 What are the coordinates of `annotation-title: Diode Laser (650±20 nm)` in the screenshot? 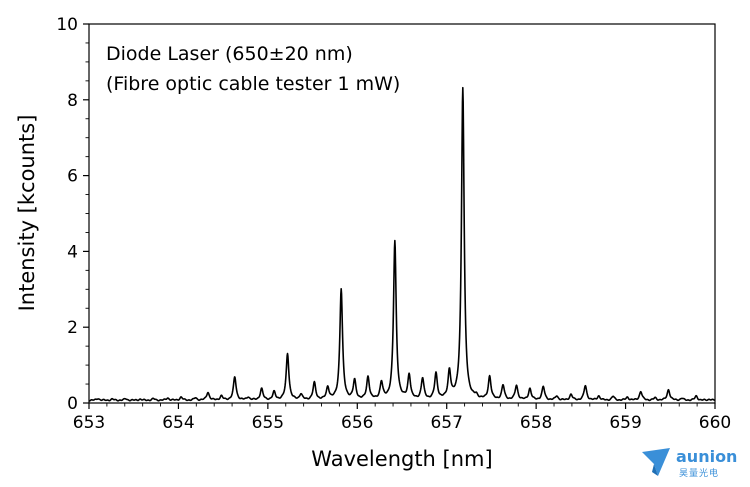 It's located at (229, 54).